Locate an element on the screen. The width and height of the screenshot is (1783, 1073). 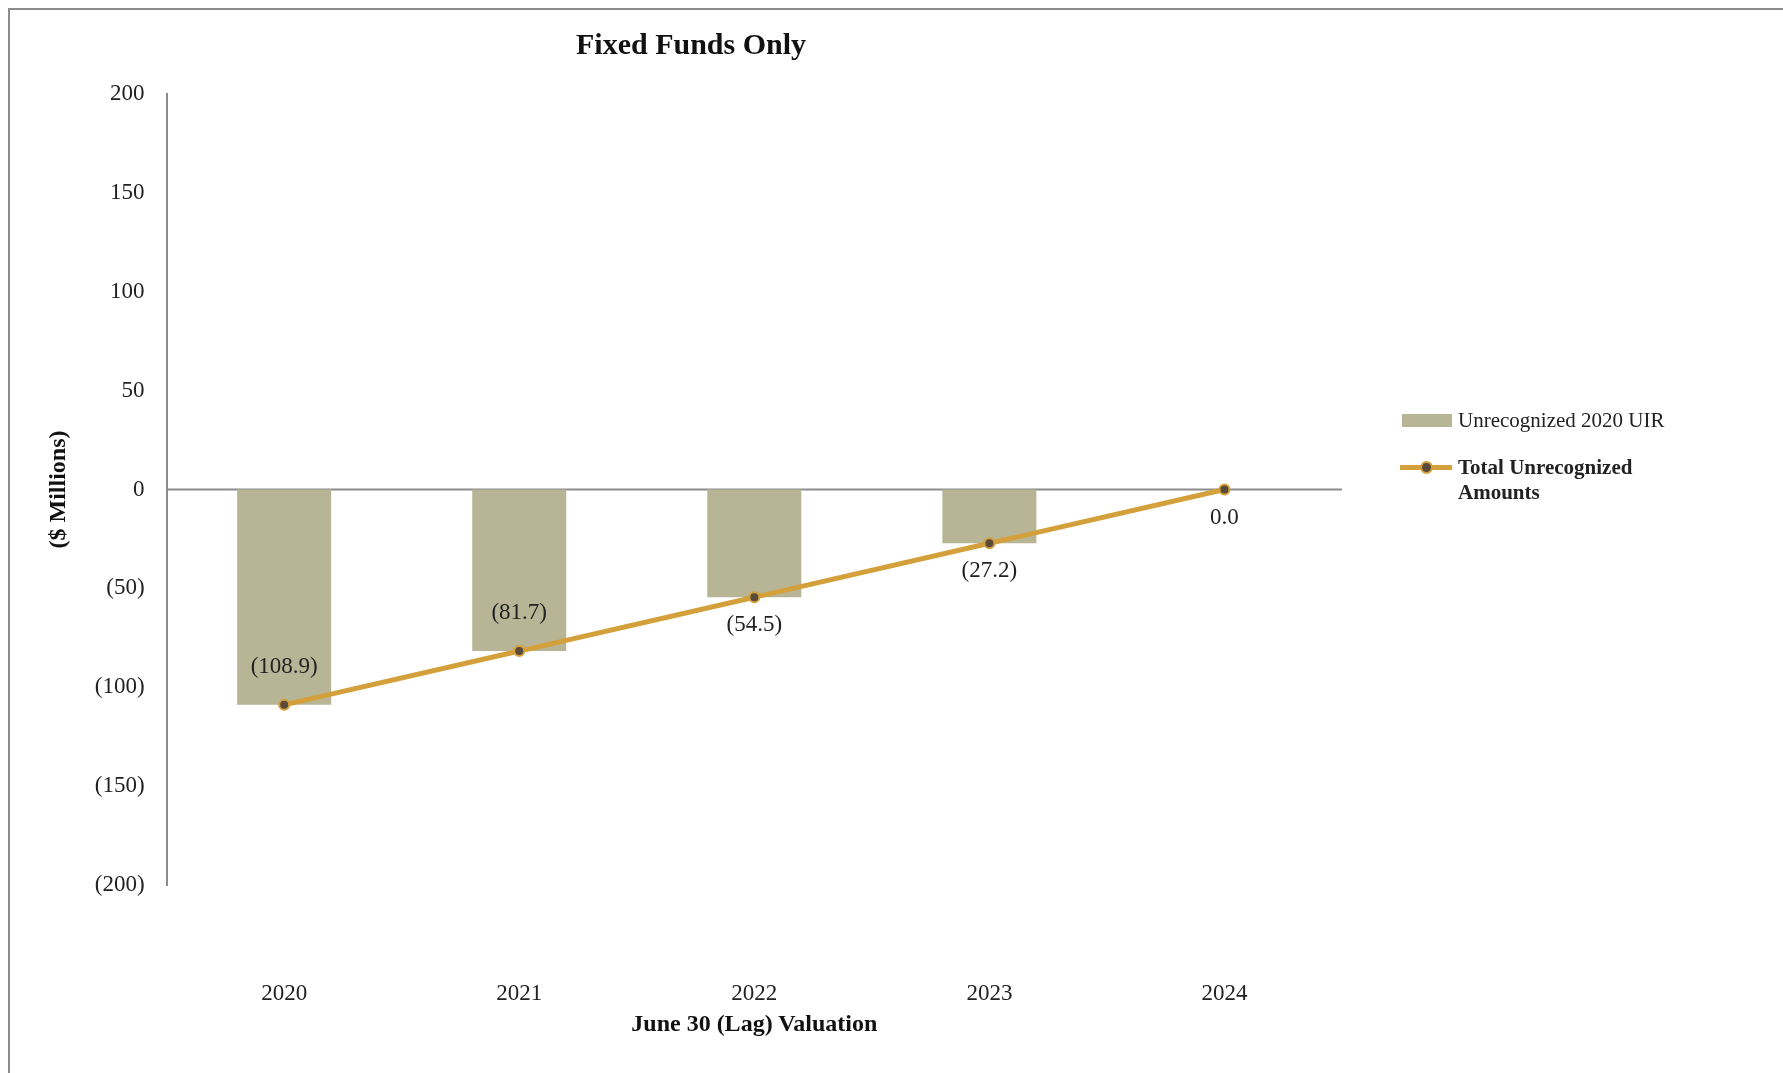
x-tick-label: 2020 is located at coordinates (284, 992).